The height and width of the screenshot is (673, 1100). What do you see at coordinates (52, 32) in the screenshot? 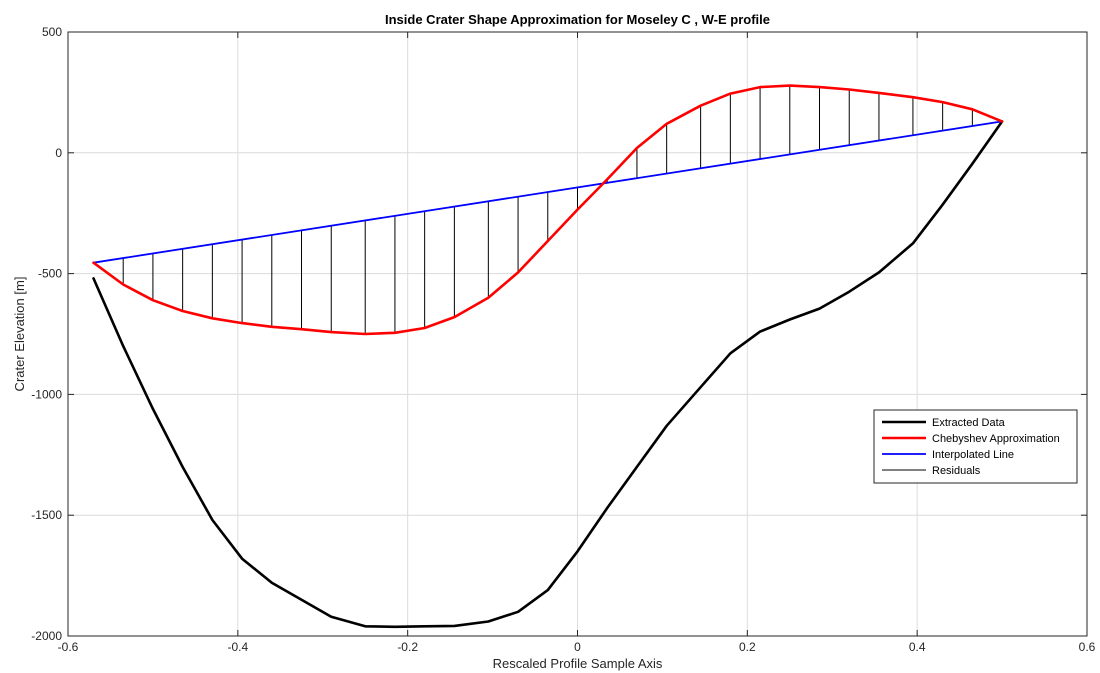
I see `y-tick-label: 500` at bounding box center [52, 32].